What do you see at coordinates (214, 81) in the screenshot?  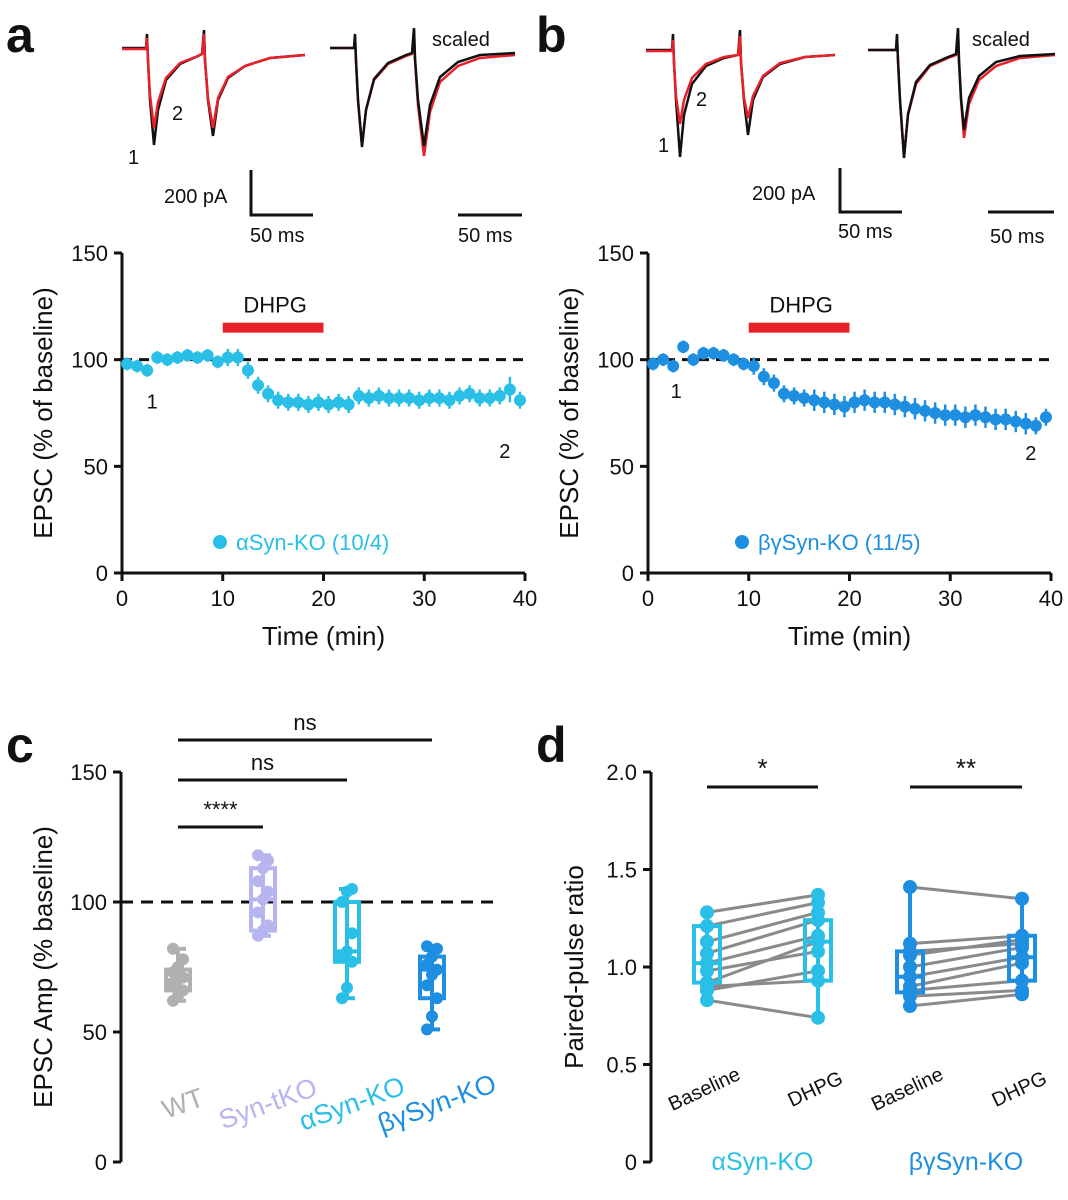 I see `trace-a-unscaled-red` at bounding box center [214, 81].